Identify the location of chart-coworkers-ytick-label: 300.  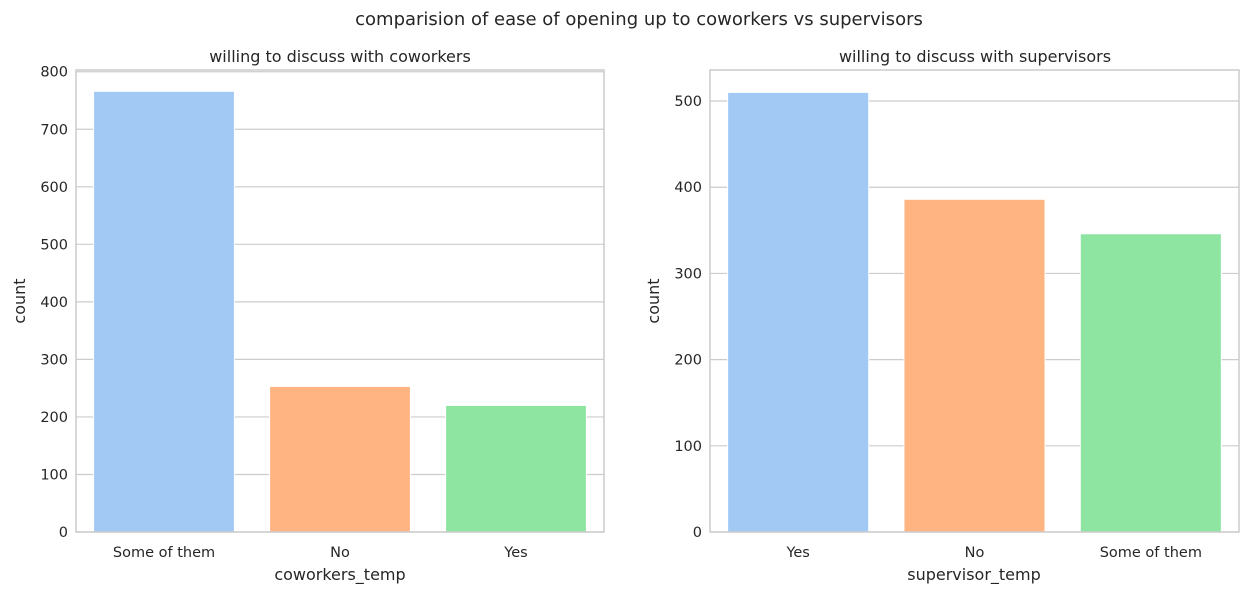
(54, 360).